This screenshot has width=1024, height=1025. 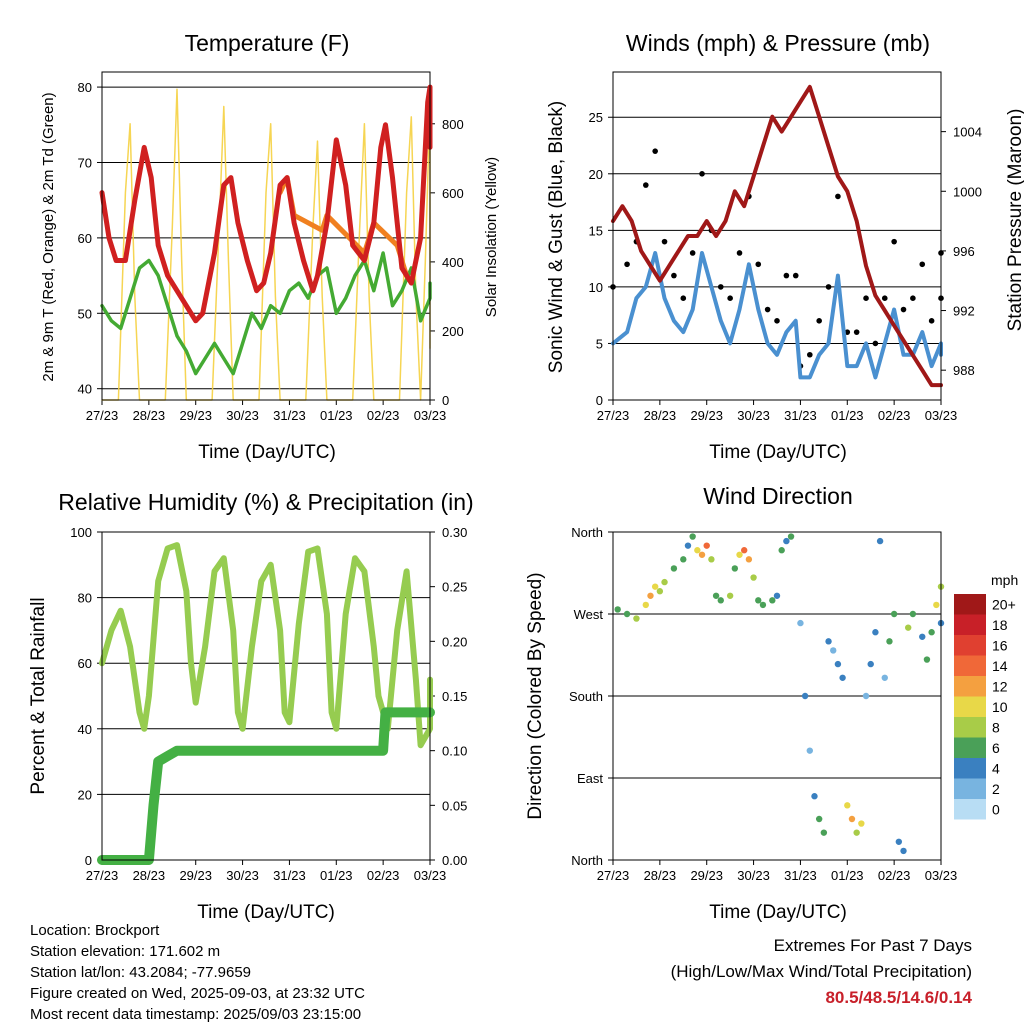 I want to click on y2-tick-label: 0, so click(x=445, y=400).